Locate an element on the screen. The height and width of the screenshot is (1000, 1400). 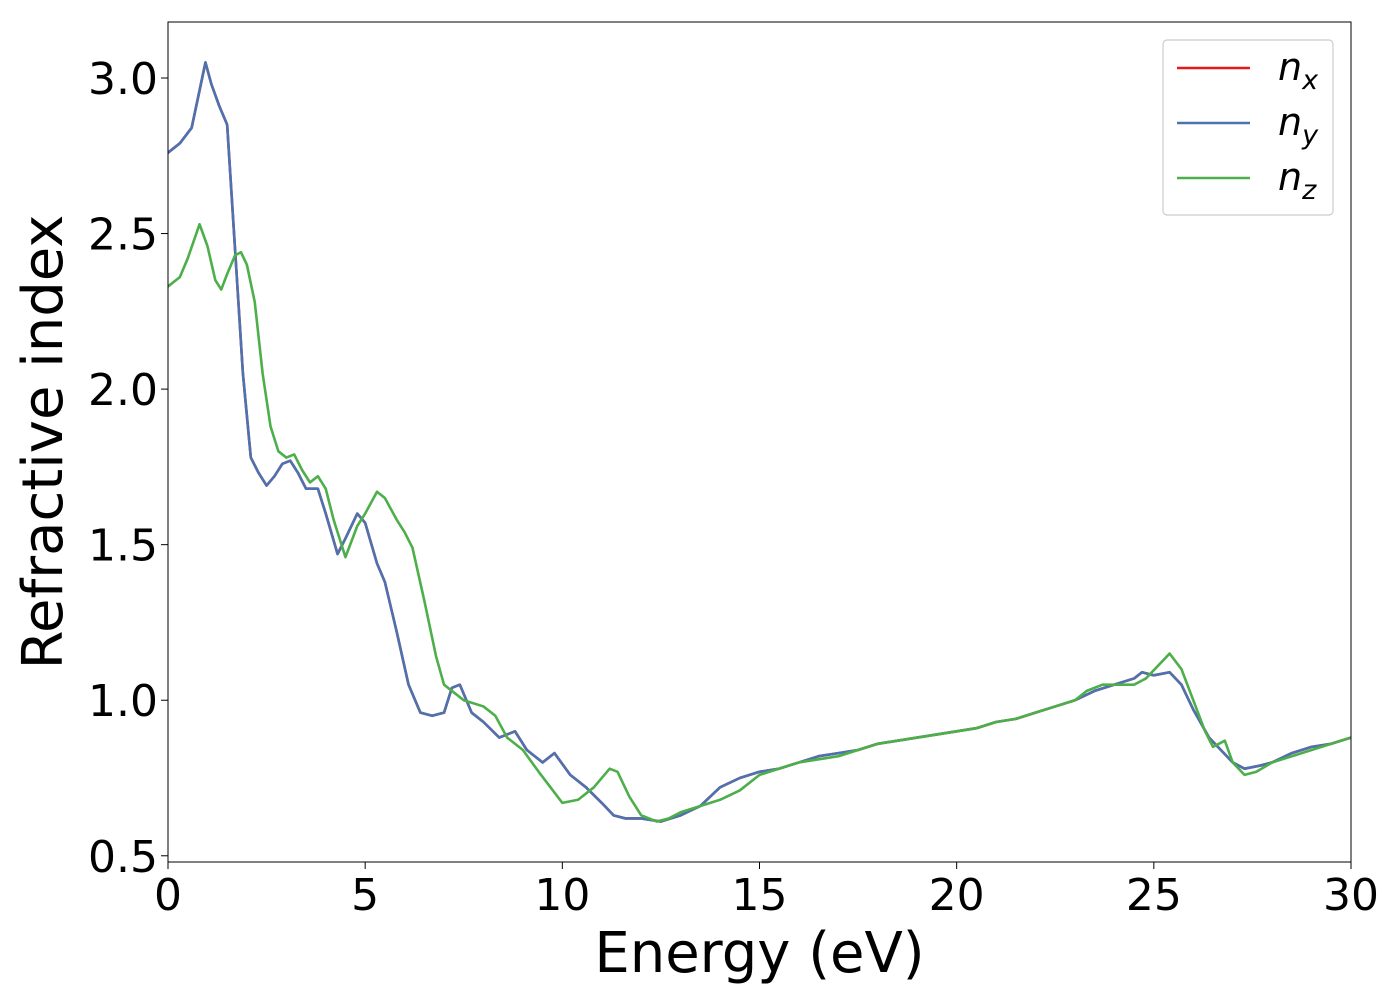
x-tick-label: 0 is located at coordinates (168, 895).